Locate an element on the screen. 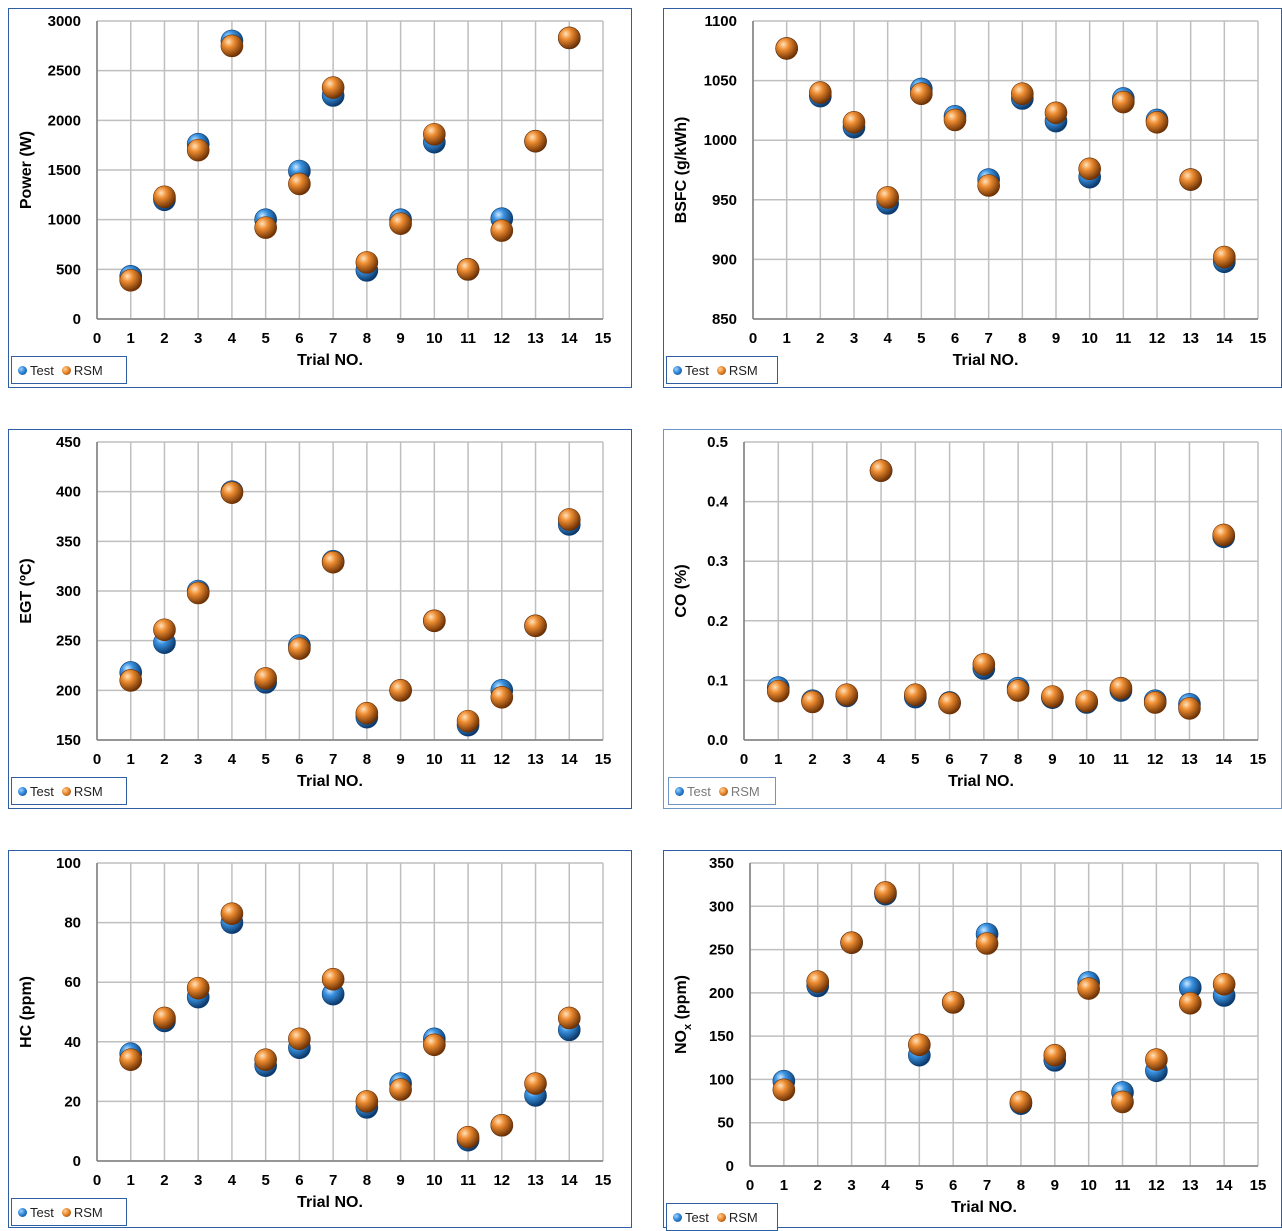 The height and width of the screenshot is (1231, 1282). y-axis-title: Power (W) is located at coordinates (26, 170).